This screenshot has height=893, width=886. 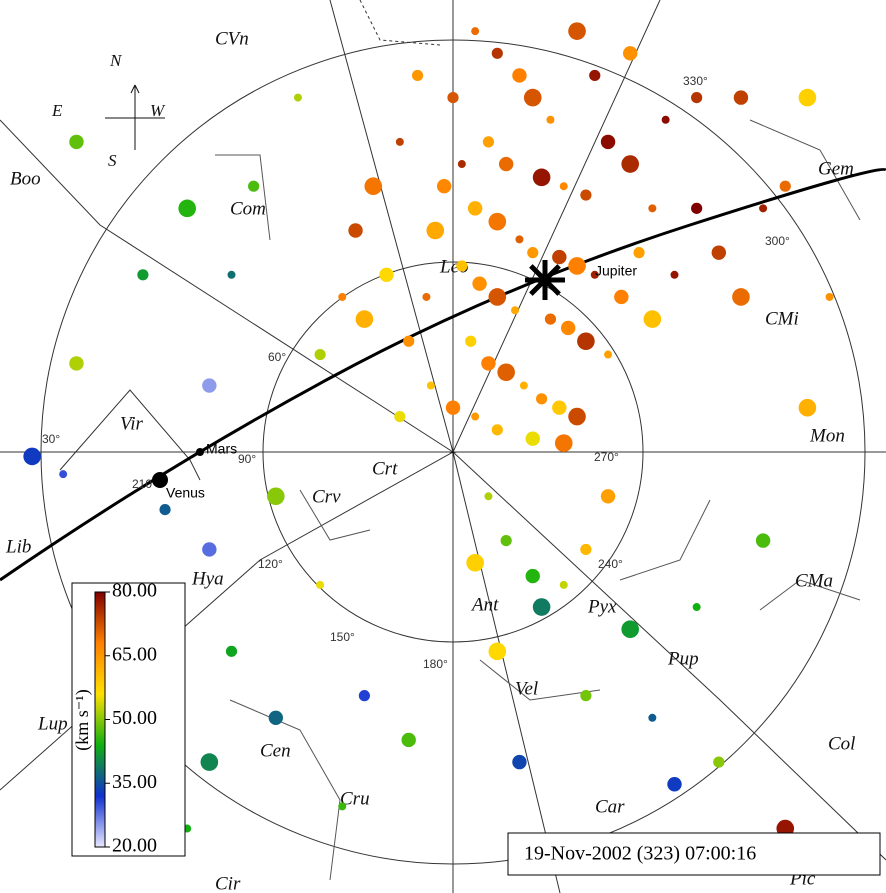 I want to click on colorbar-tick-label: 50.00, so click(x=134, y=718).